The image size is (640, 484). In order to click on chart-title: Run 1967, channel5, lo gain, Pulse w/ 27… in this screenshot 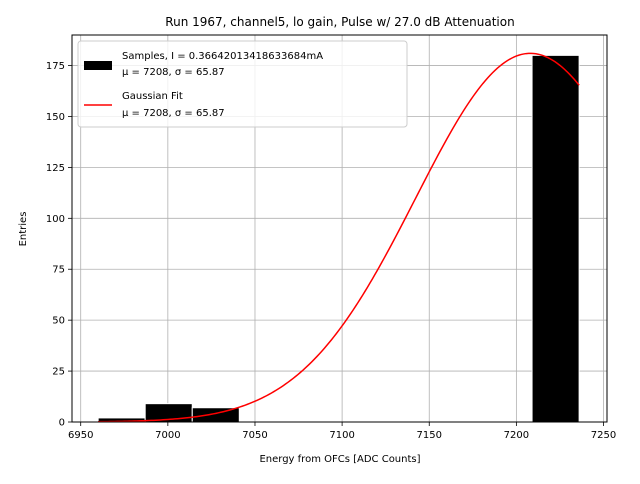, I will do `click(339, 22)`.